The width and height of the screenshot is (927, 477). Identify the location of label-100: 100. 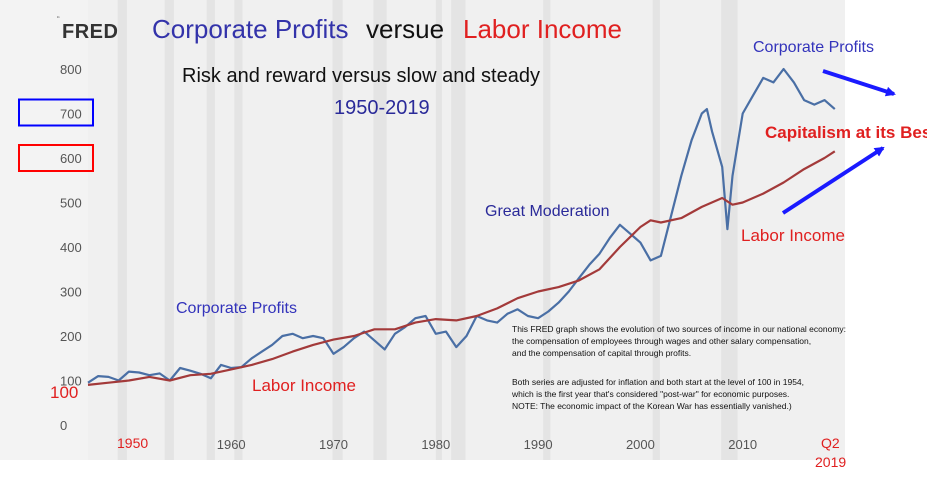
(64, 392).